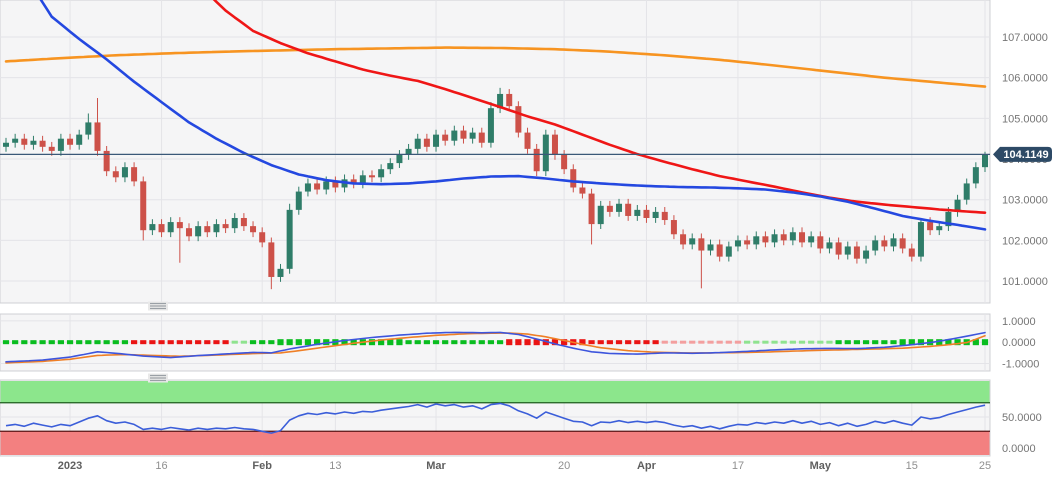  I want to click on oscillator-axis-label: 0.0000, so click(1019, 343).